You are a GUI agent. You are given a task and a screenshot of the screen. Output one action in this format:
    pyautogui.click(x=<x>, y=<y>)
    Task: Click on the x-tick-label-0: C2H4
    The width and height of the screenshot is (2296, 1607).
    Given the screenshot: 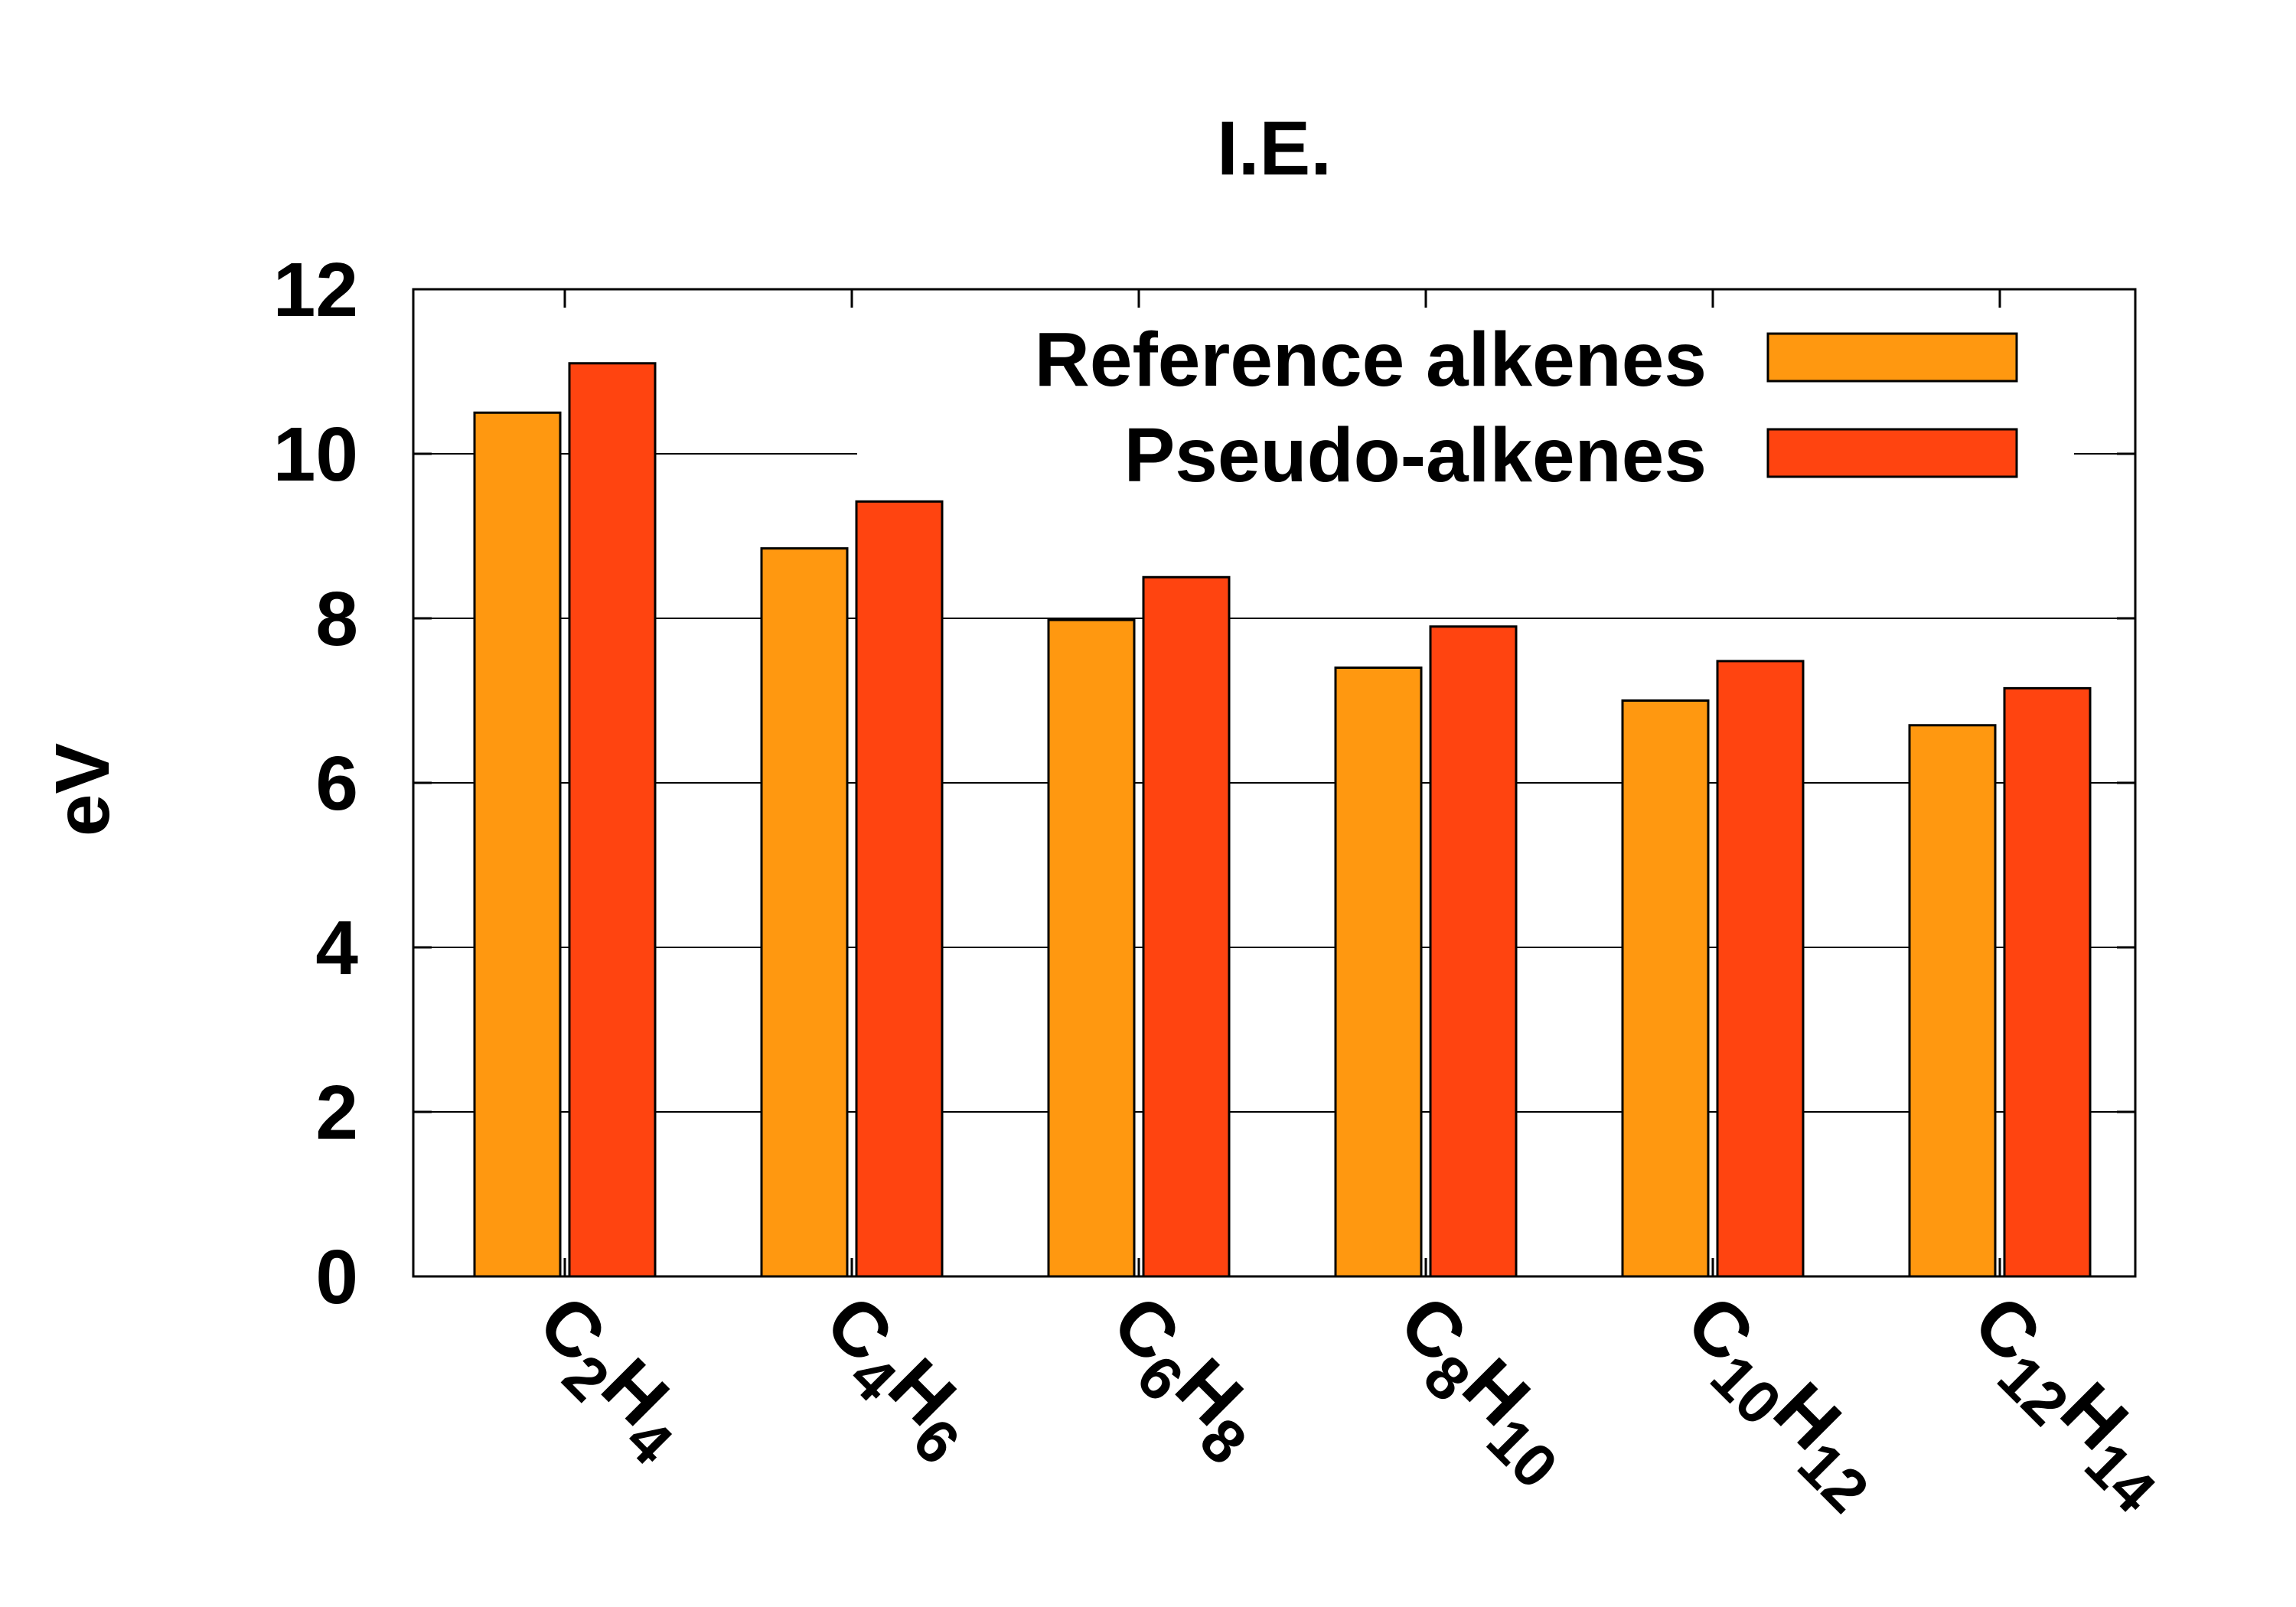 What is the action you would take?
    pyautogui.click(x=610, y=1378)
    